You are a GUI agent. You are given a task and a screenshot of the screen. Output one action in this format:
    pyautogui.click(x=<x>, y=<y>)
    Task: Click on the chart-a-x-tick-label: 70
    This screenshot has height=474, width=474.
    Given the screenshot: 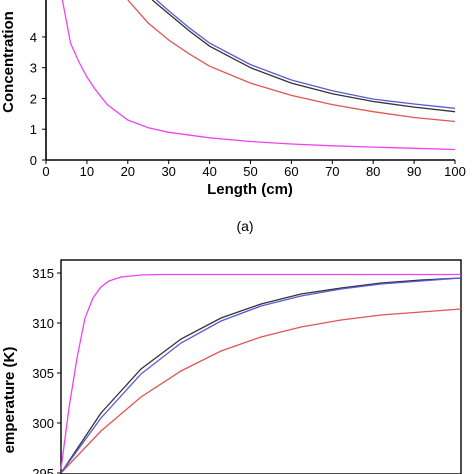 What is the action you would take?
    pyautogui.click(x=332, y=171)
    